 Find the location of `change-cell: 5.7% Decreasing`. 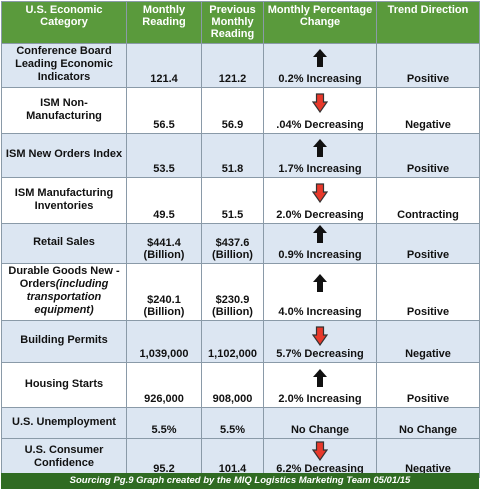

change-cell: 5.7% Decreasing is located at coordinates (320, 341).